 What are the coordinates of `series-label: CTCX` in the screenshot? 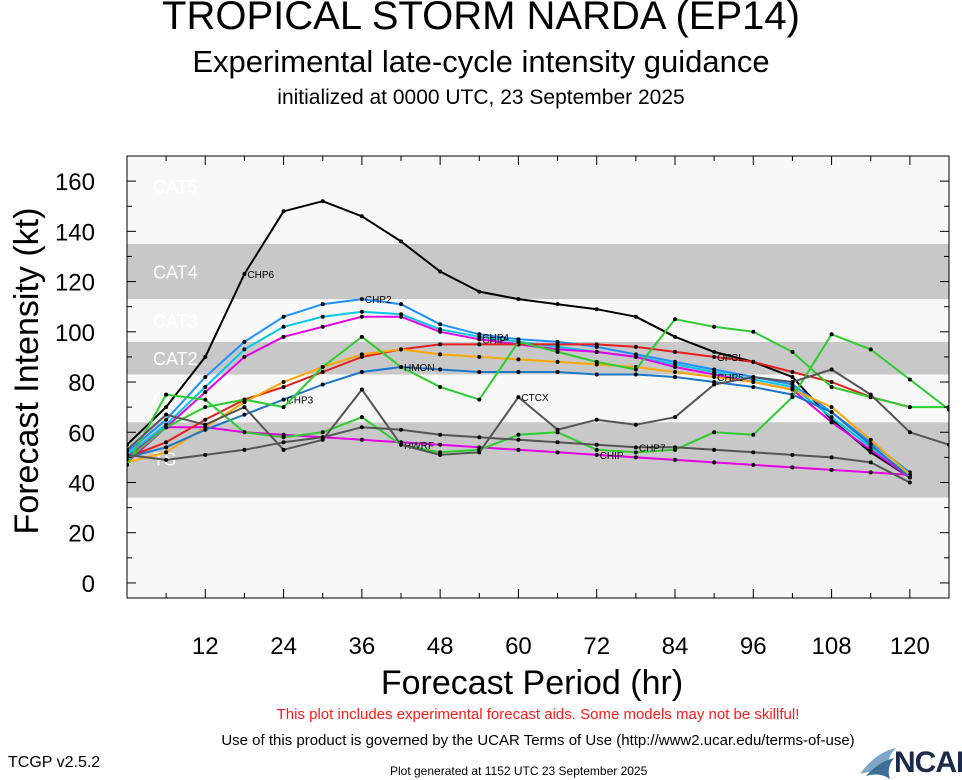 It's located at (535, 398).